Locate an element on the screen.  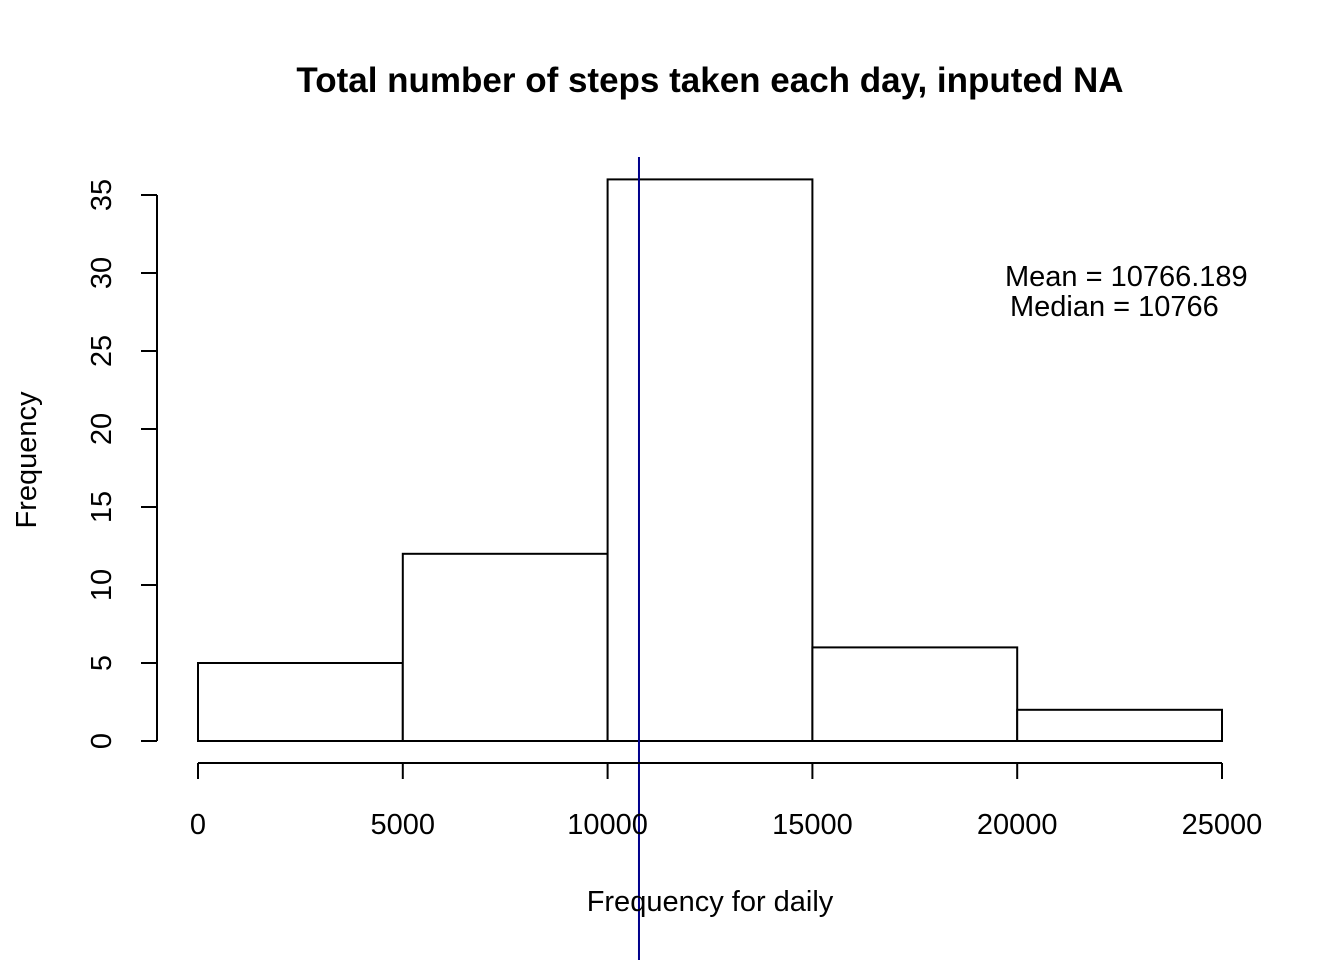
y-tick-label-3: 15 is located at coordinates (102, 507).